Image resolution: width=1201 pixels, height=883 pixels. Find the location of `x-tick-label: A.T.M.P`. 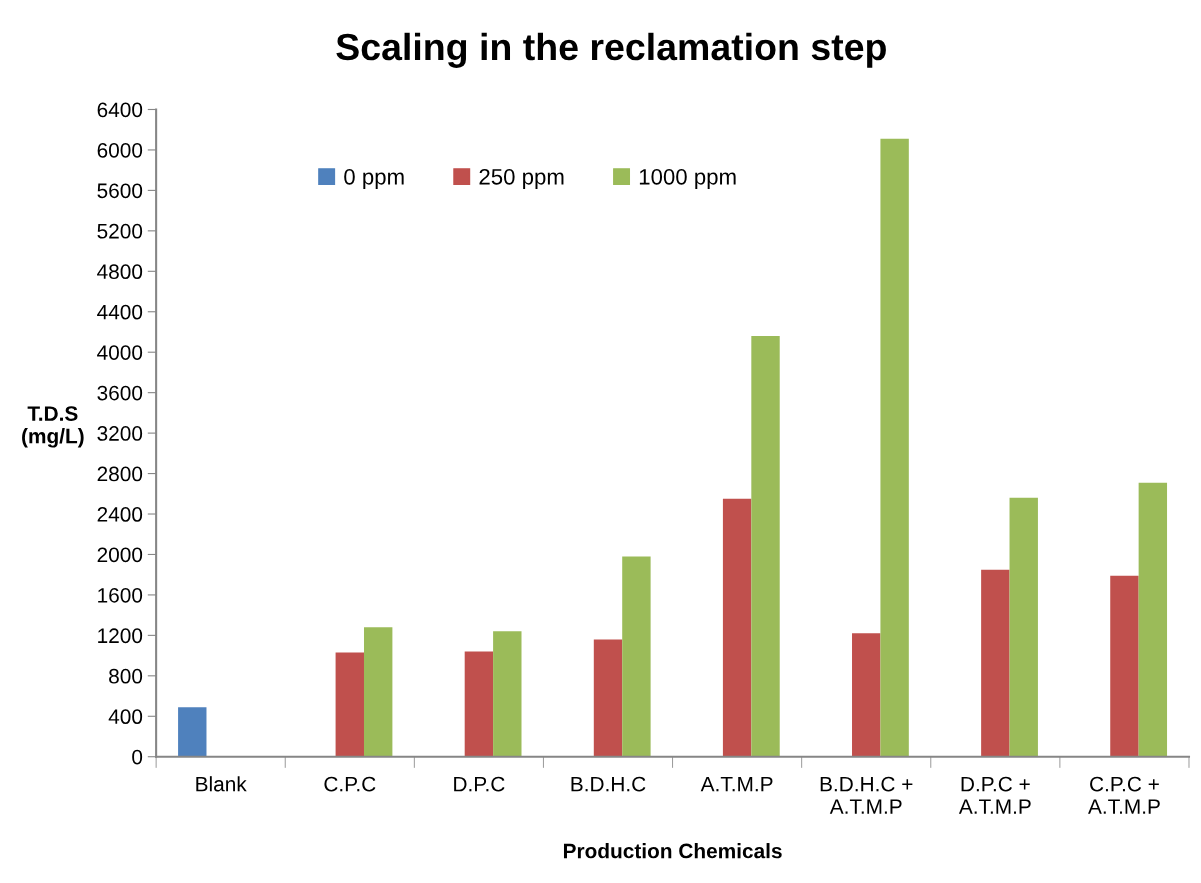

x-tick-label: A.T.M.P is located at coordinates (736, 784).